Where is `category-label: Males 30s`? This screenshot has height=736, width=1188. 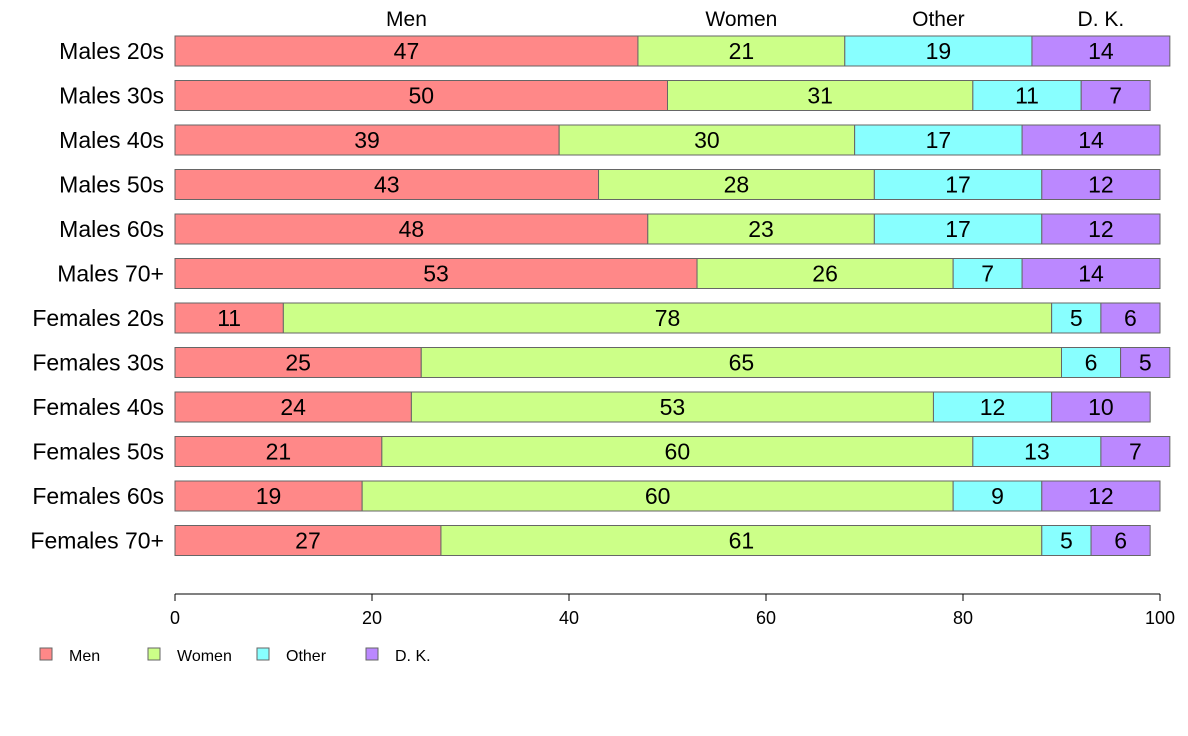
category-label: Males 30s is located at coordinates (111, 96).